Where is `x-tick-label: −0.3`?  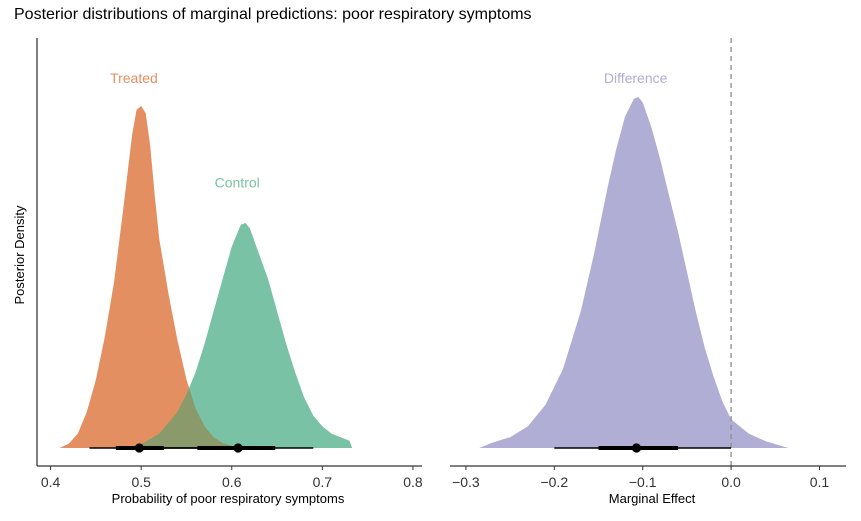
x-tick-label: −0.3 is located at coordinates (466, 482).